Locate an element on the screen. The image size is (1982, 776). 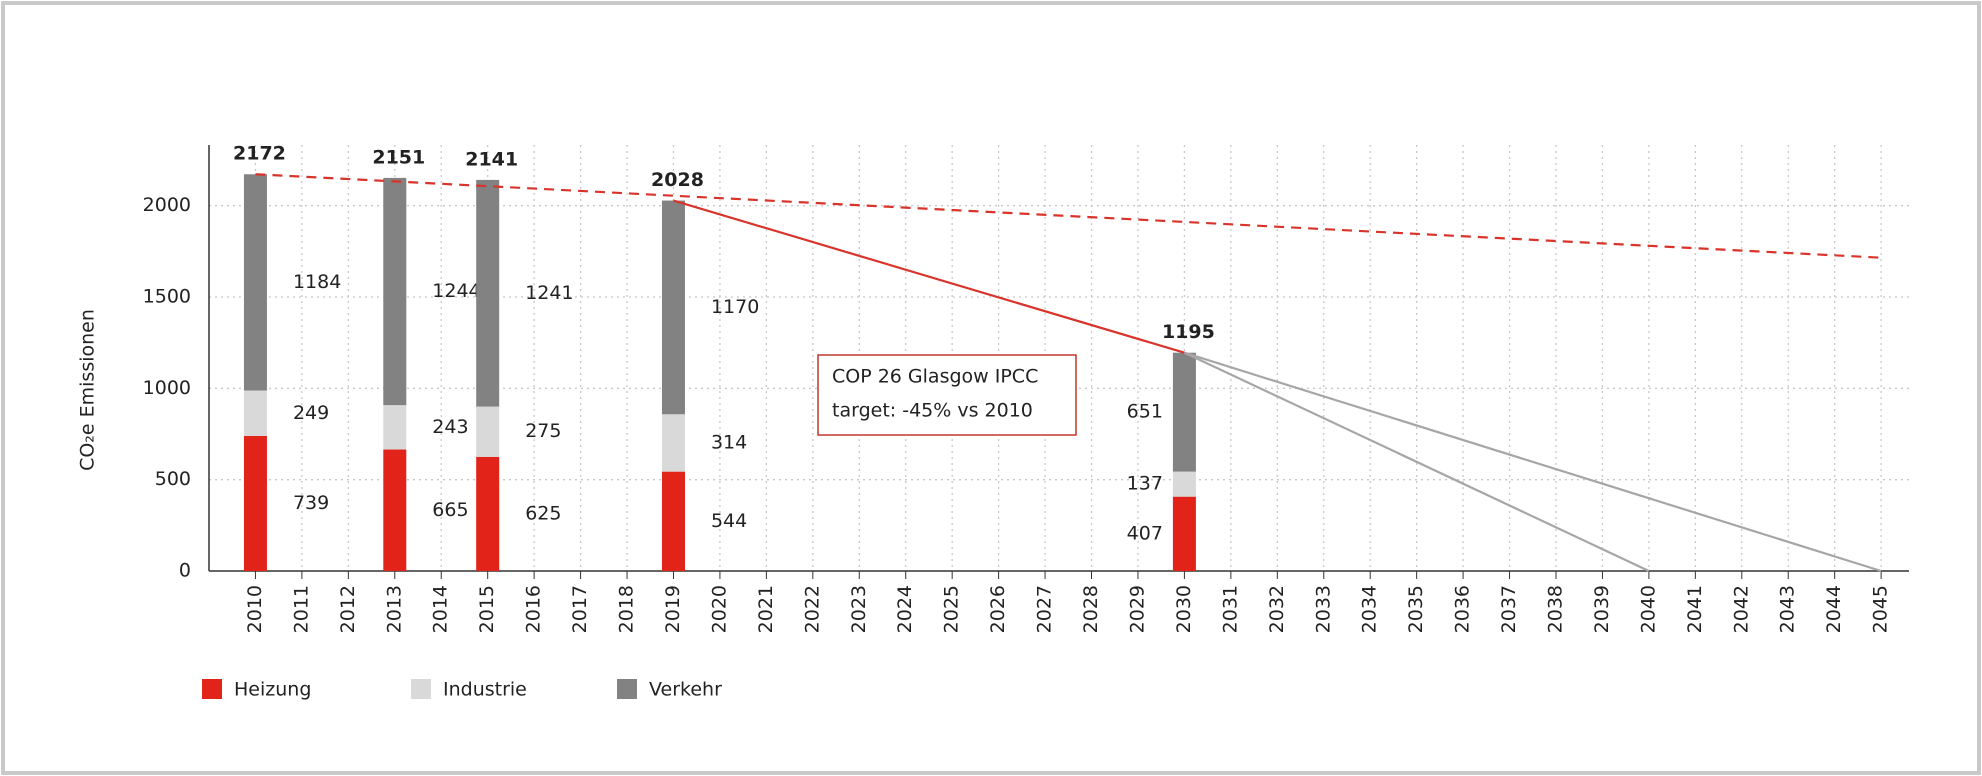
x-tick-label: 2035 is located at coordinates (1416, 609).